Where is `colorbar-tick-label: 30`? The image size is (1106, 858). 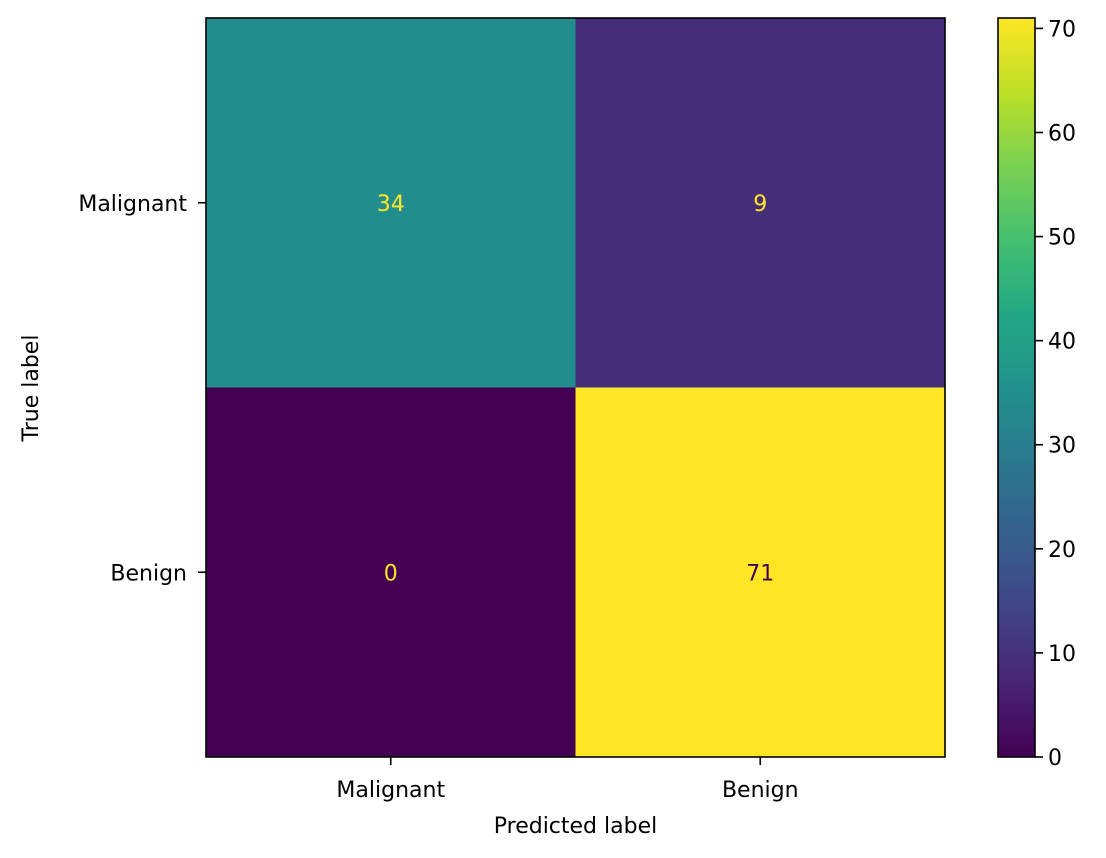
colorbar-tick-label: 30 is located at coordinates (1062, 446).